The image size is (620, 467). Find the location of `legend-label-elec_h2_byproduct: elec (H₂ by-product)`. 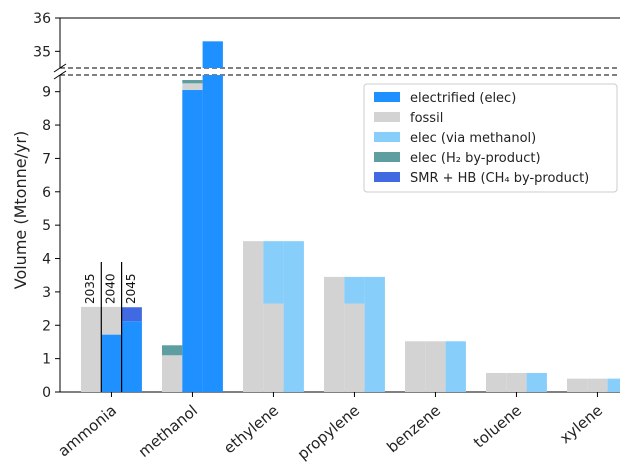

legend-label-elec_h2_byproduct: elec (H₂ by-product) is located at coordinates (475, 158).